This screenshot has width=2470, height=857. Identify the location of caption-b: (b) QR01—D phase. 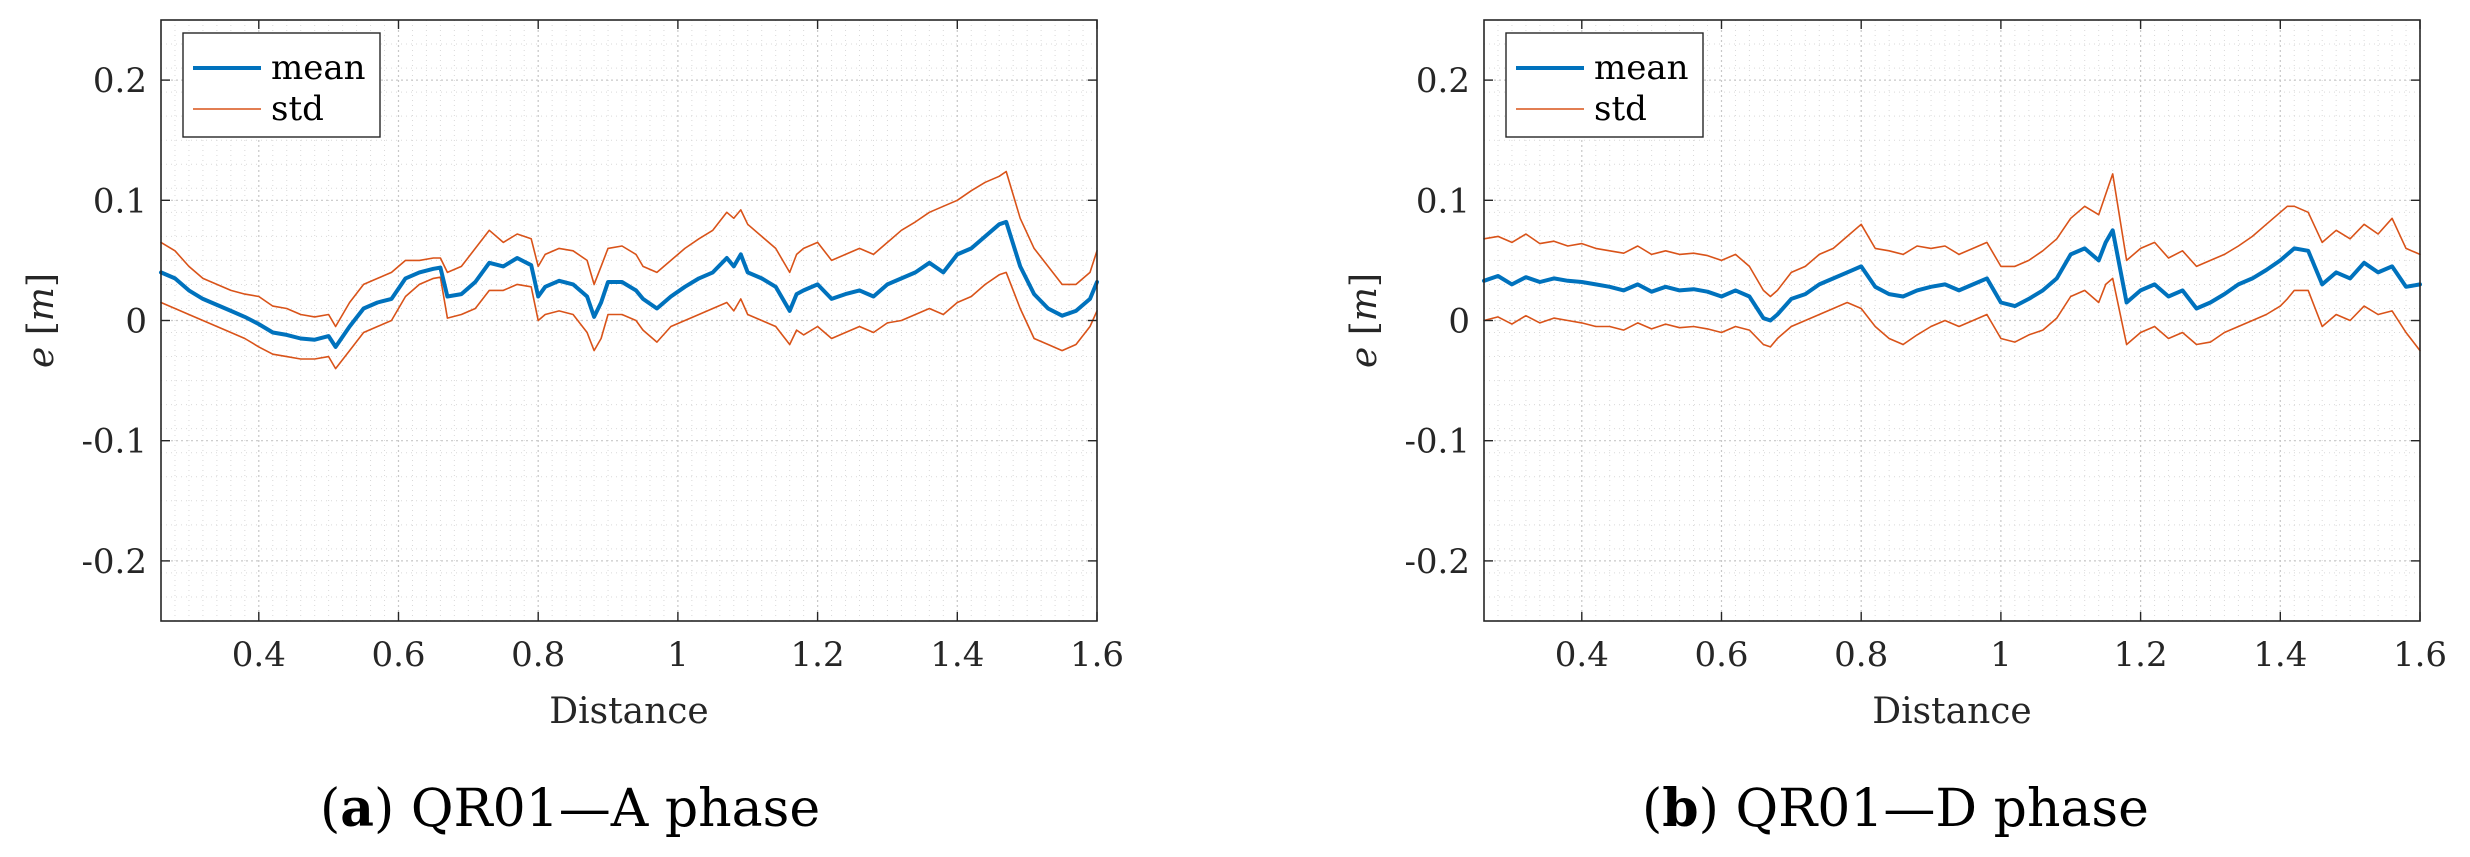
(1895, 808).